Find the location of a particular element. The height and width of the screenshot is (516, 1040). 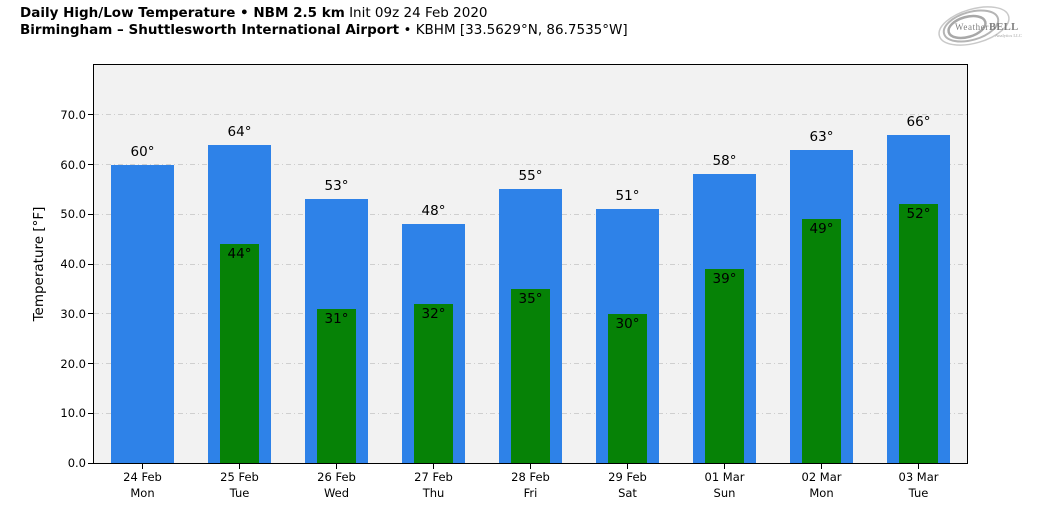

bar-low-26-feb is located at coordinates (336, 385).